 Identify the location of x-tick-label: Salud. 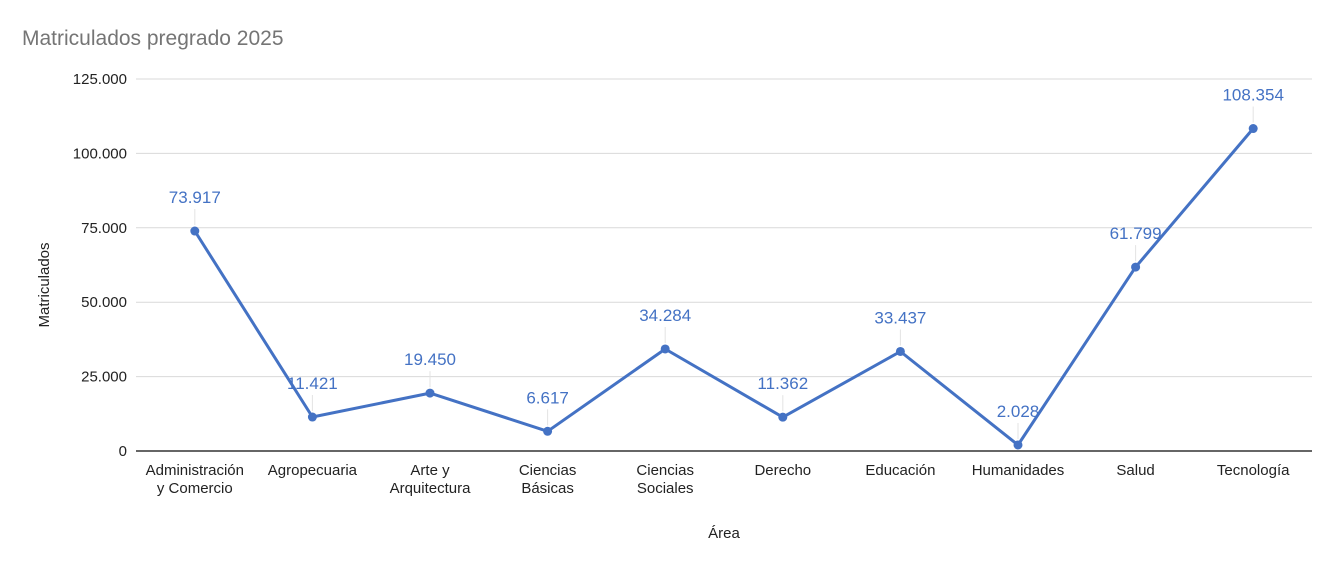
(1135, 470).